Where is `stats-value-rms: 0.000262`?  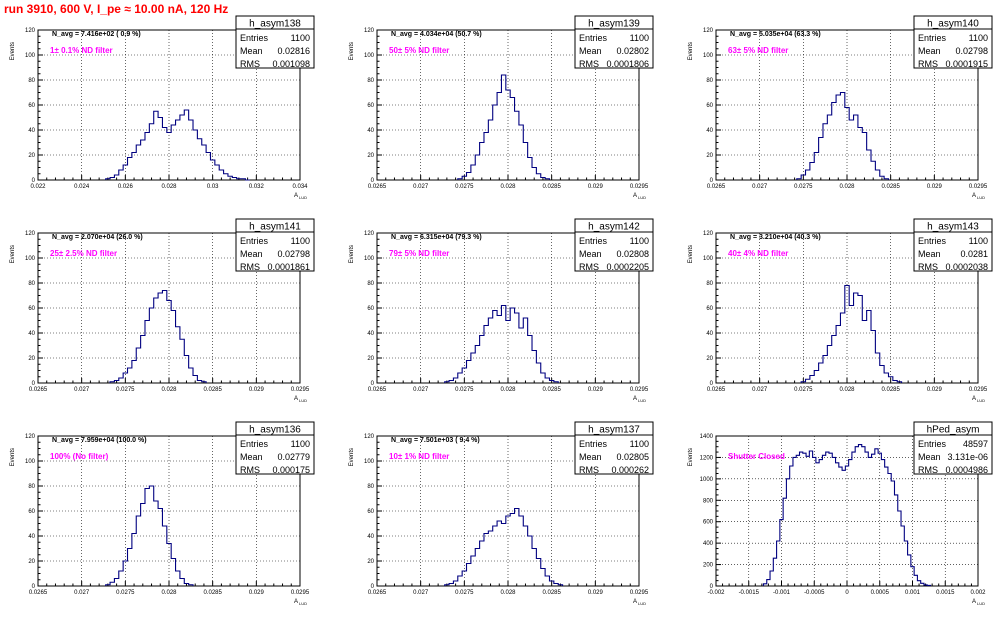
stats-value-rms: 0.000262 is located at coordinates (630, 470).